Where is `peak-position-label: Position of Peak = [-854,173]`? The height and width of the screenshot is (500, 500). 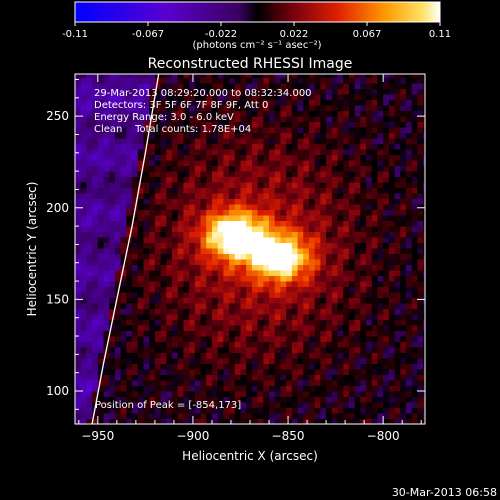
peak-position-label: Position of Peak = [-854,173] is located at coordinates (168, 405).